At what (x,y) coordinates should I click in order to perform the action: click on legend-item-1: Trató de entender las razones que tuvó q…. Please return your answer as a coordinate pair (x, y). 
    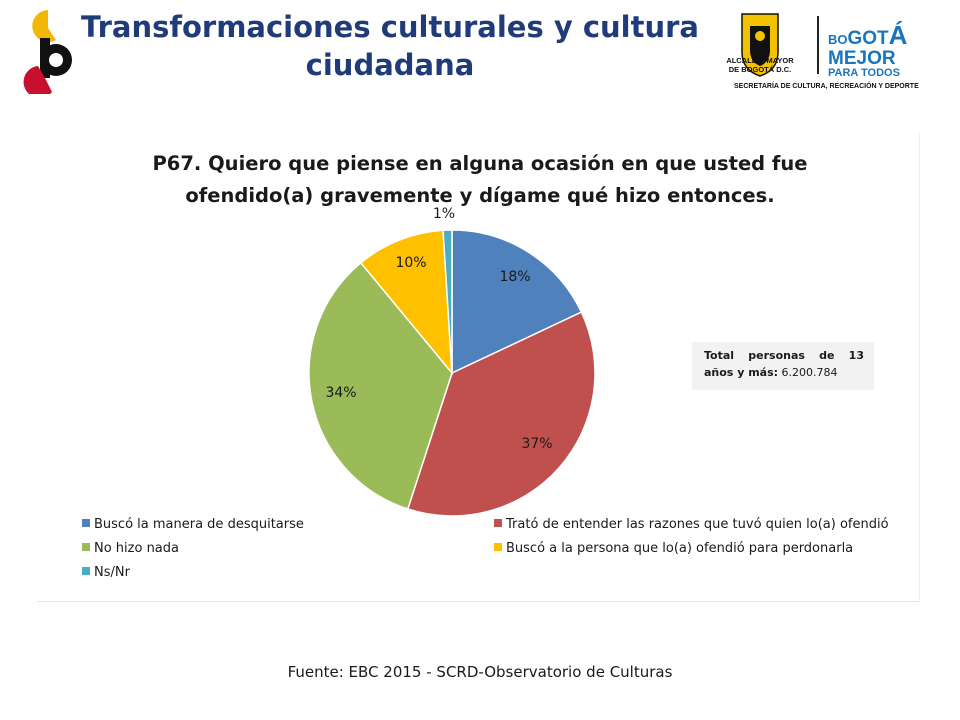
    Looking at the image, I should click on (691, 525).